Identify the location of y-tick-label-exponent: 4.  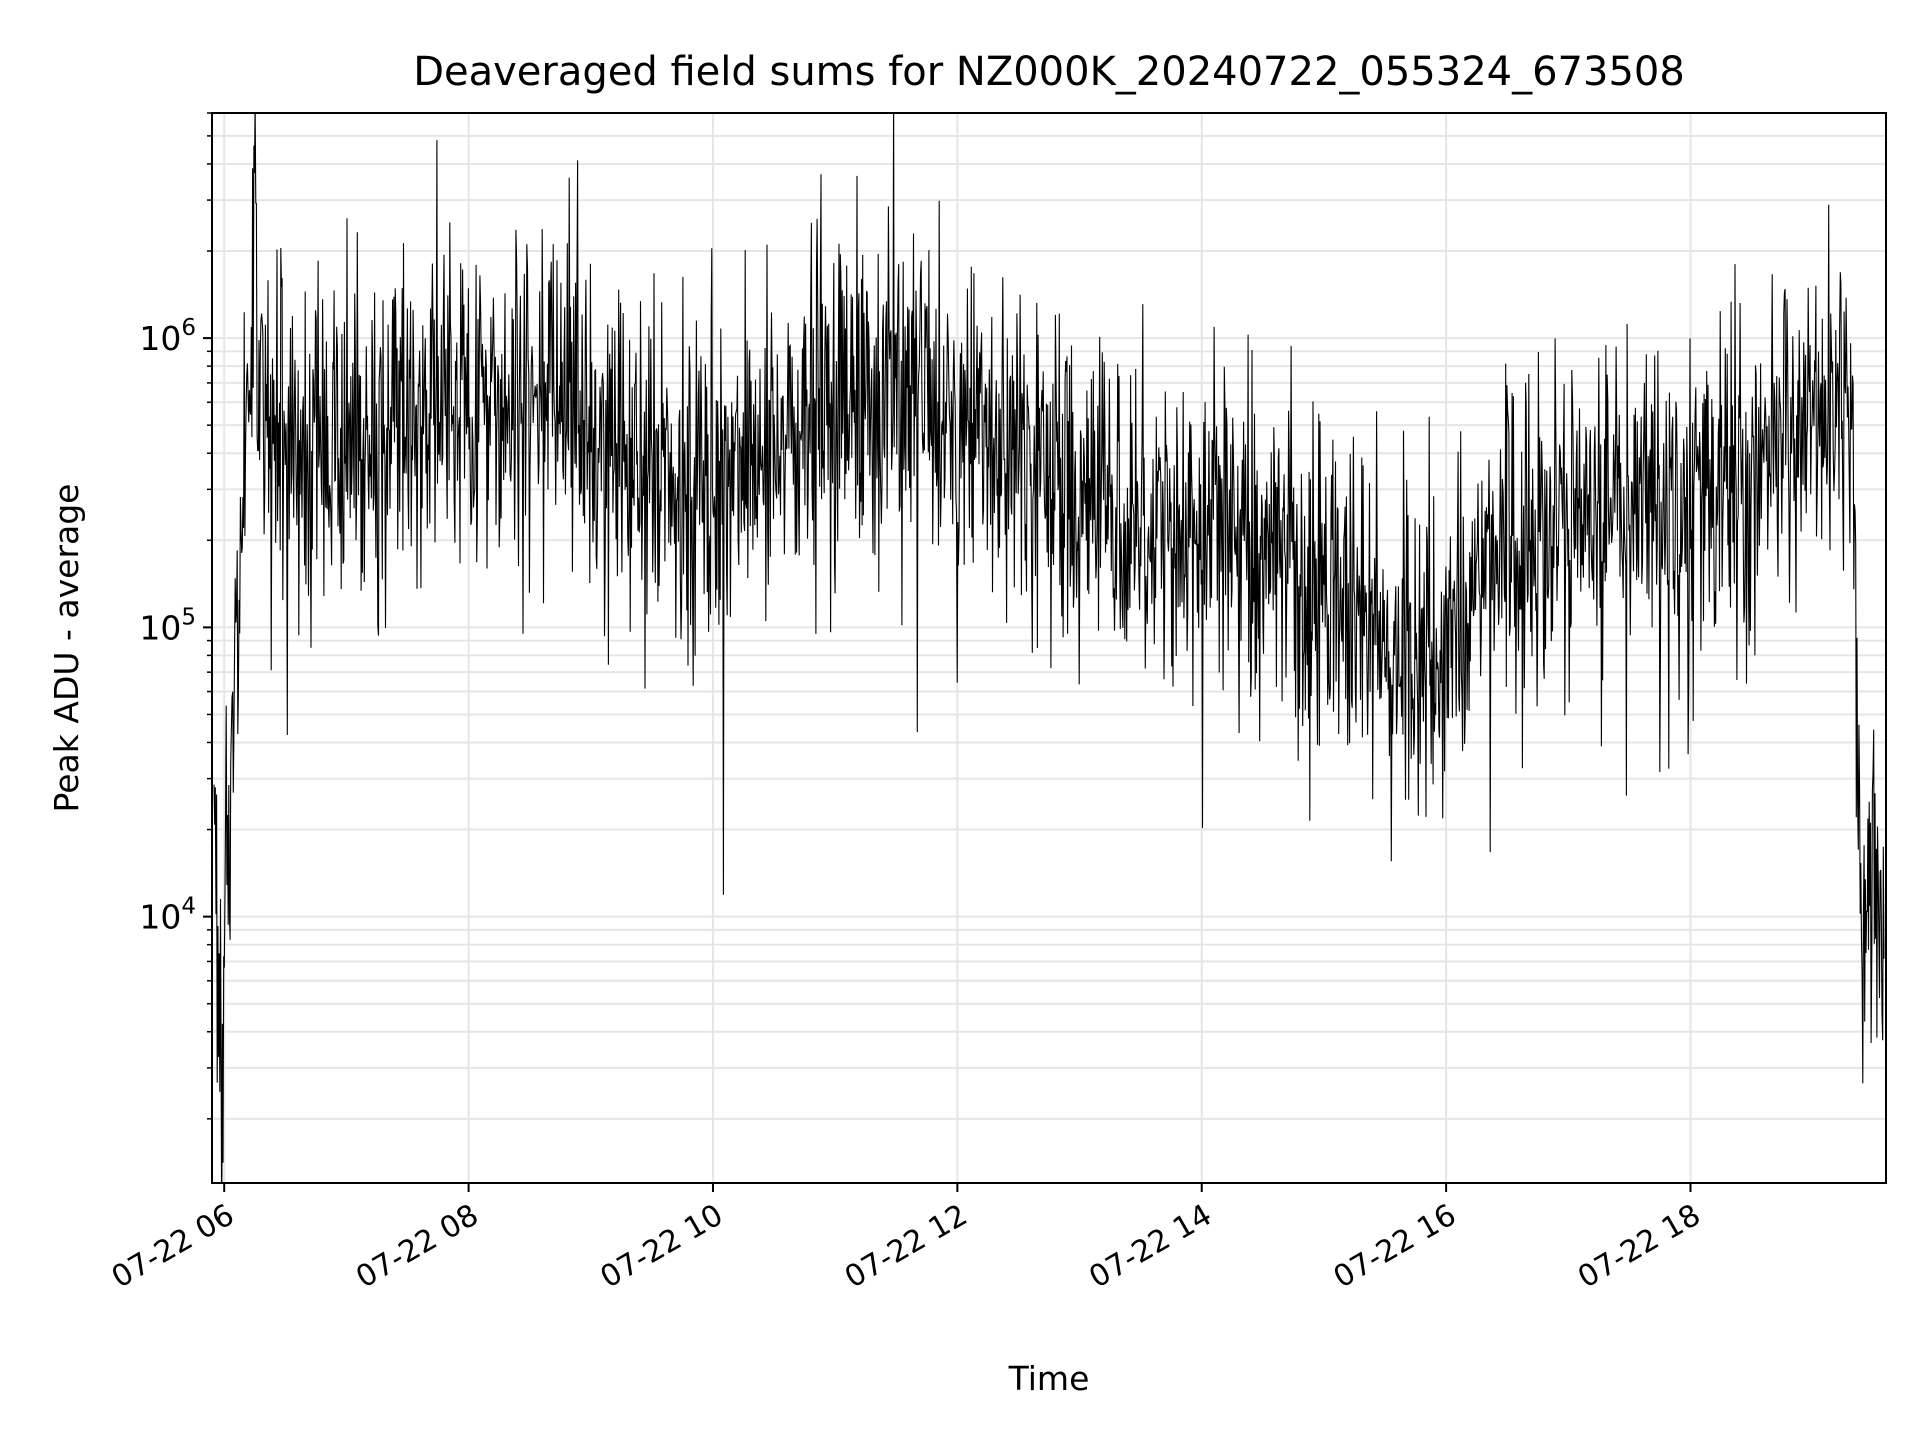
(188, 907).